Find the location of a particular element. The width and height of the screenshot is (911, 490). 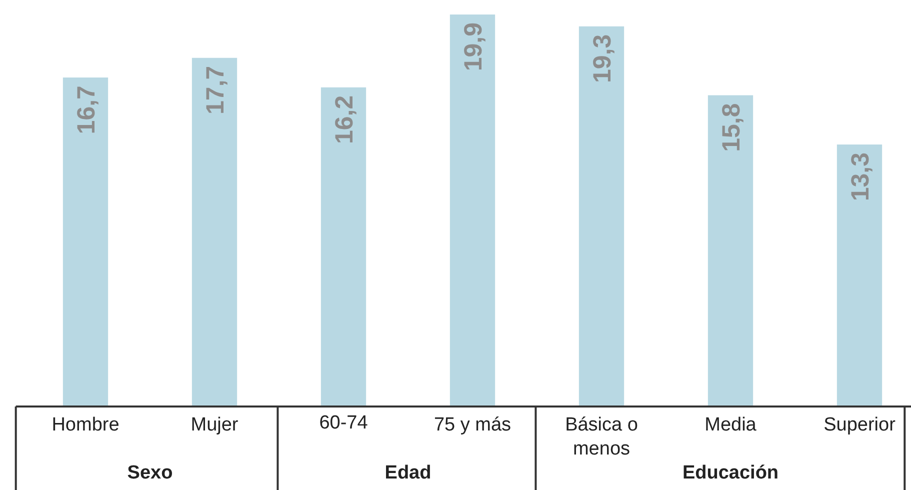

x-tick-label: Mujer is located at coordinates (214, 425).